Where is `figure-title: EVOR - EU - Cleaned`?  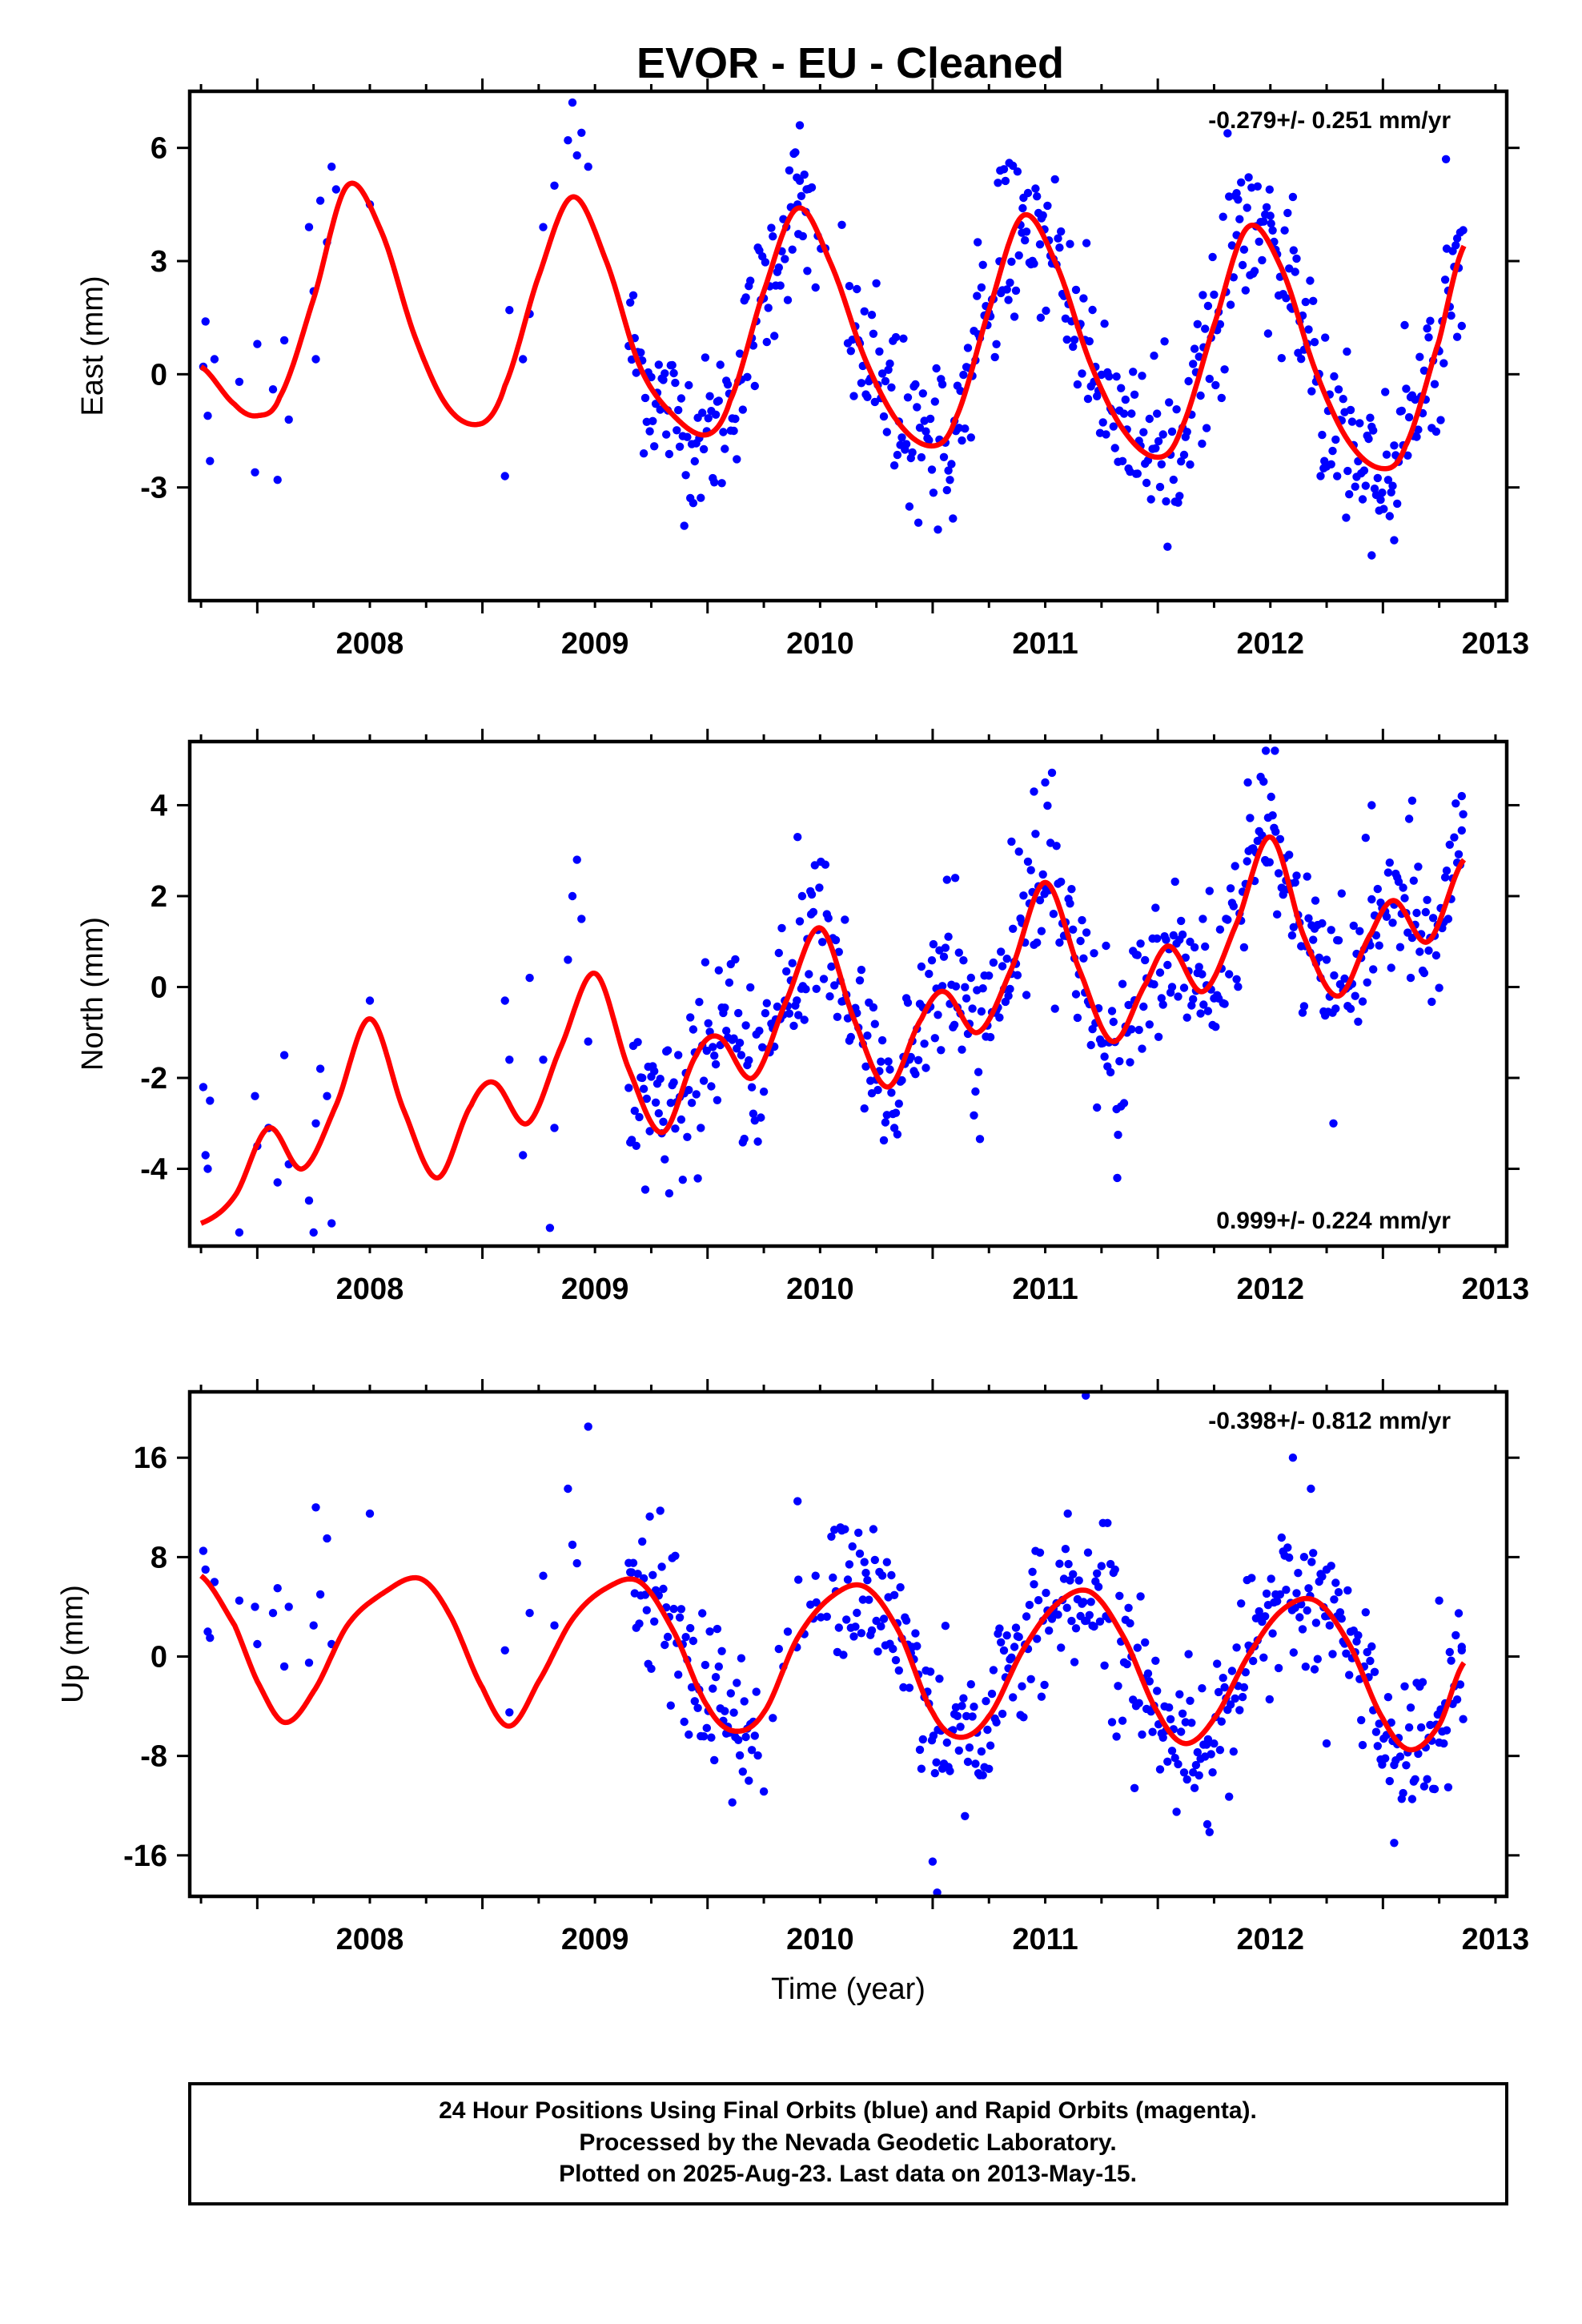 figure-title: EVOR - EU - Cleaned is located at coordinates (850, 63).